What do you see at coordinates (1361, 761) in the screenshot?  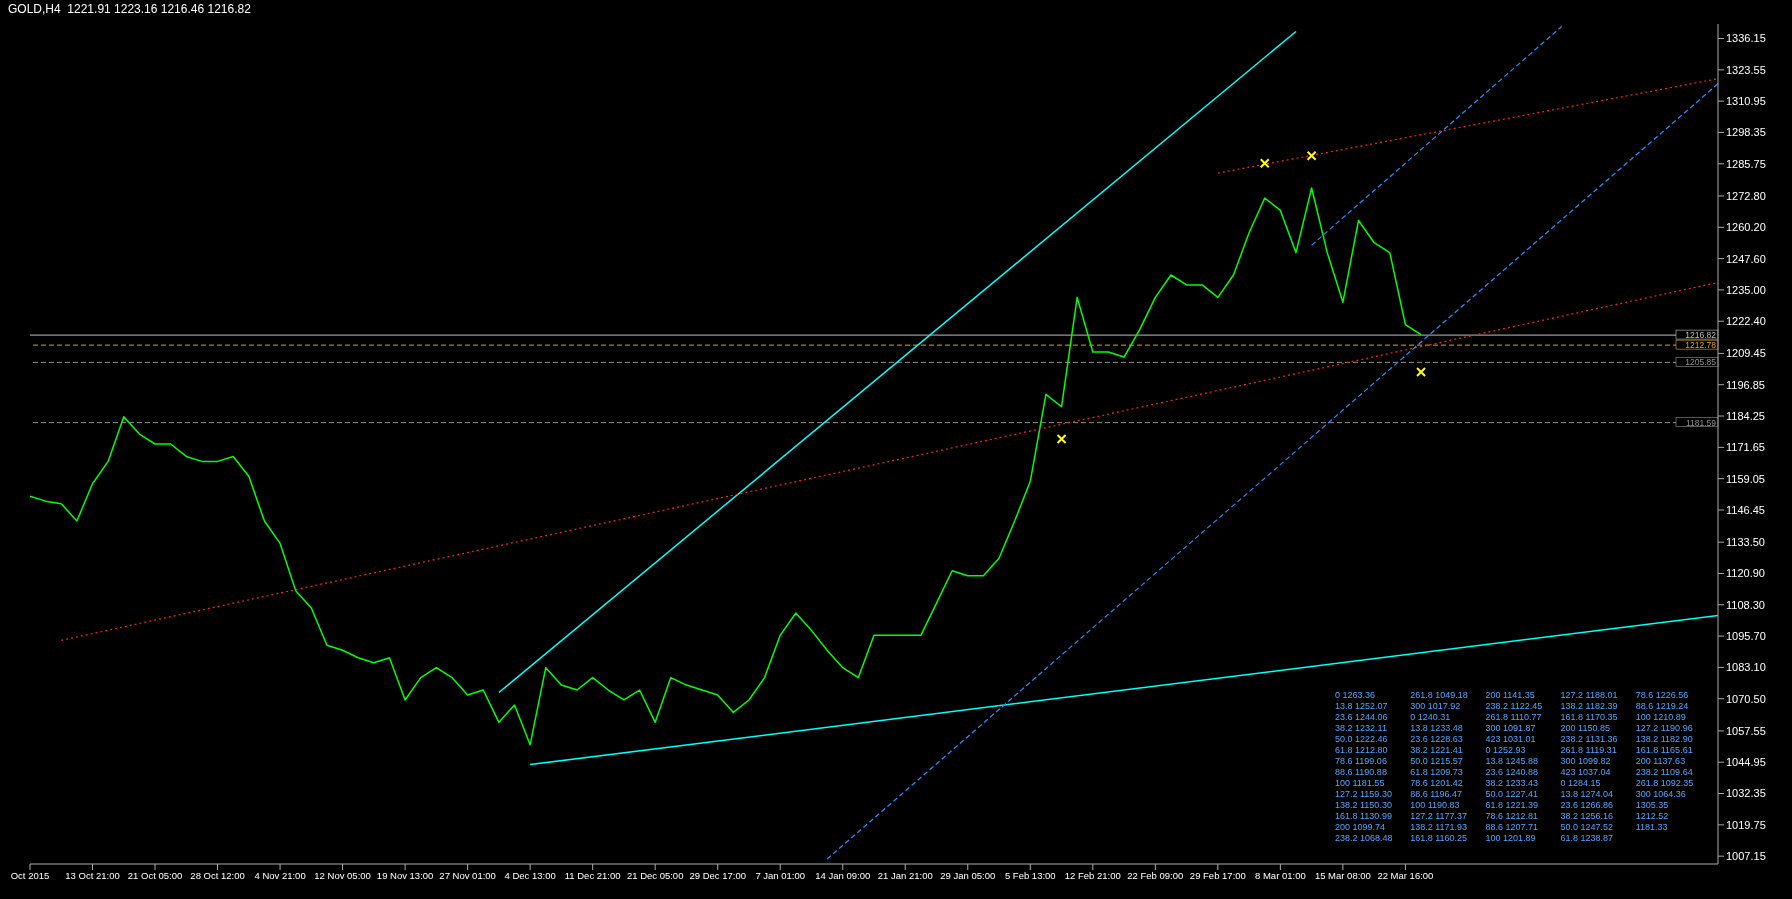 I see `annotation: 78.6 1199.06` at bounding box center [1361, 761].